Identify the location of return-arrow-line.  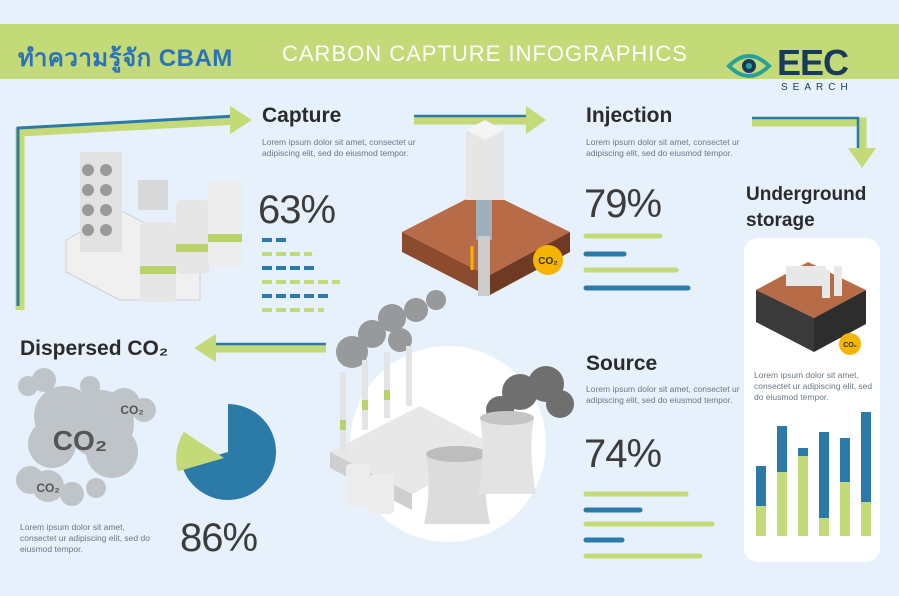
(127, 212).